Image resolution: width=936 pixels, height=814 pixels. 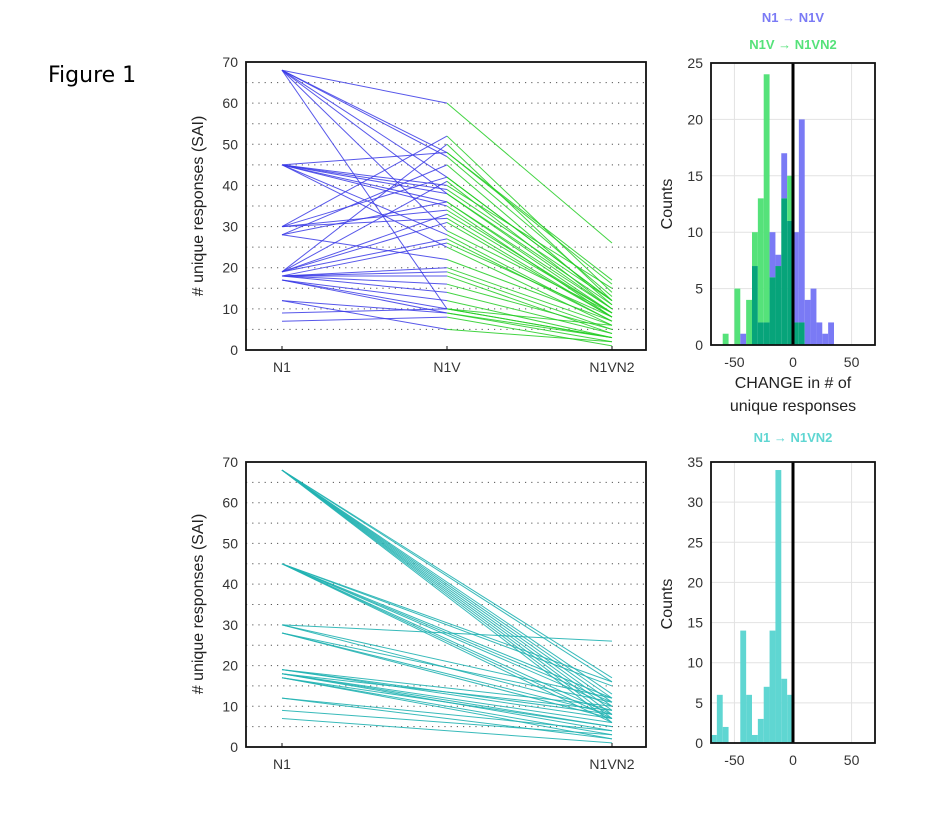 I want to click on x-tick-label: 50, so click(x=852, y=362).